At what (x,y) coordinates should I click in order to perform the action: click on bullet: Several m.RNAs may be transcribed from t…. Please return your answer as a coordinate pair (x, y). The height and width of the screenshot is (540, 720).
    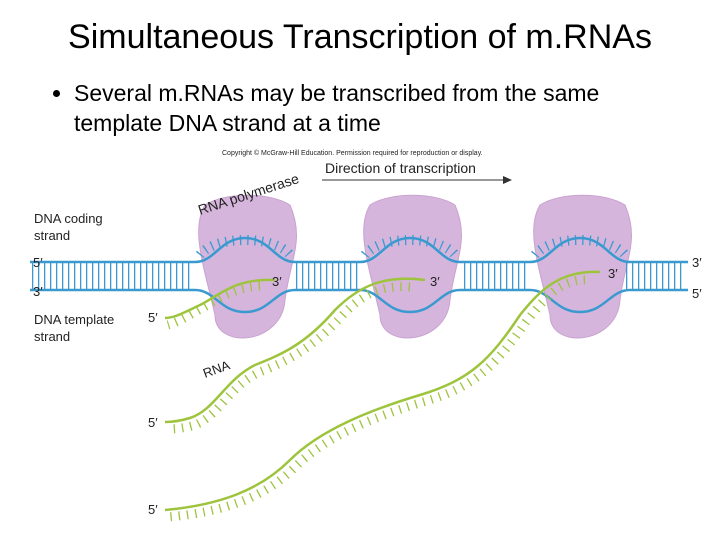
    Looking at the image, I should click on (379, 108).